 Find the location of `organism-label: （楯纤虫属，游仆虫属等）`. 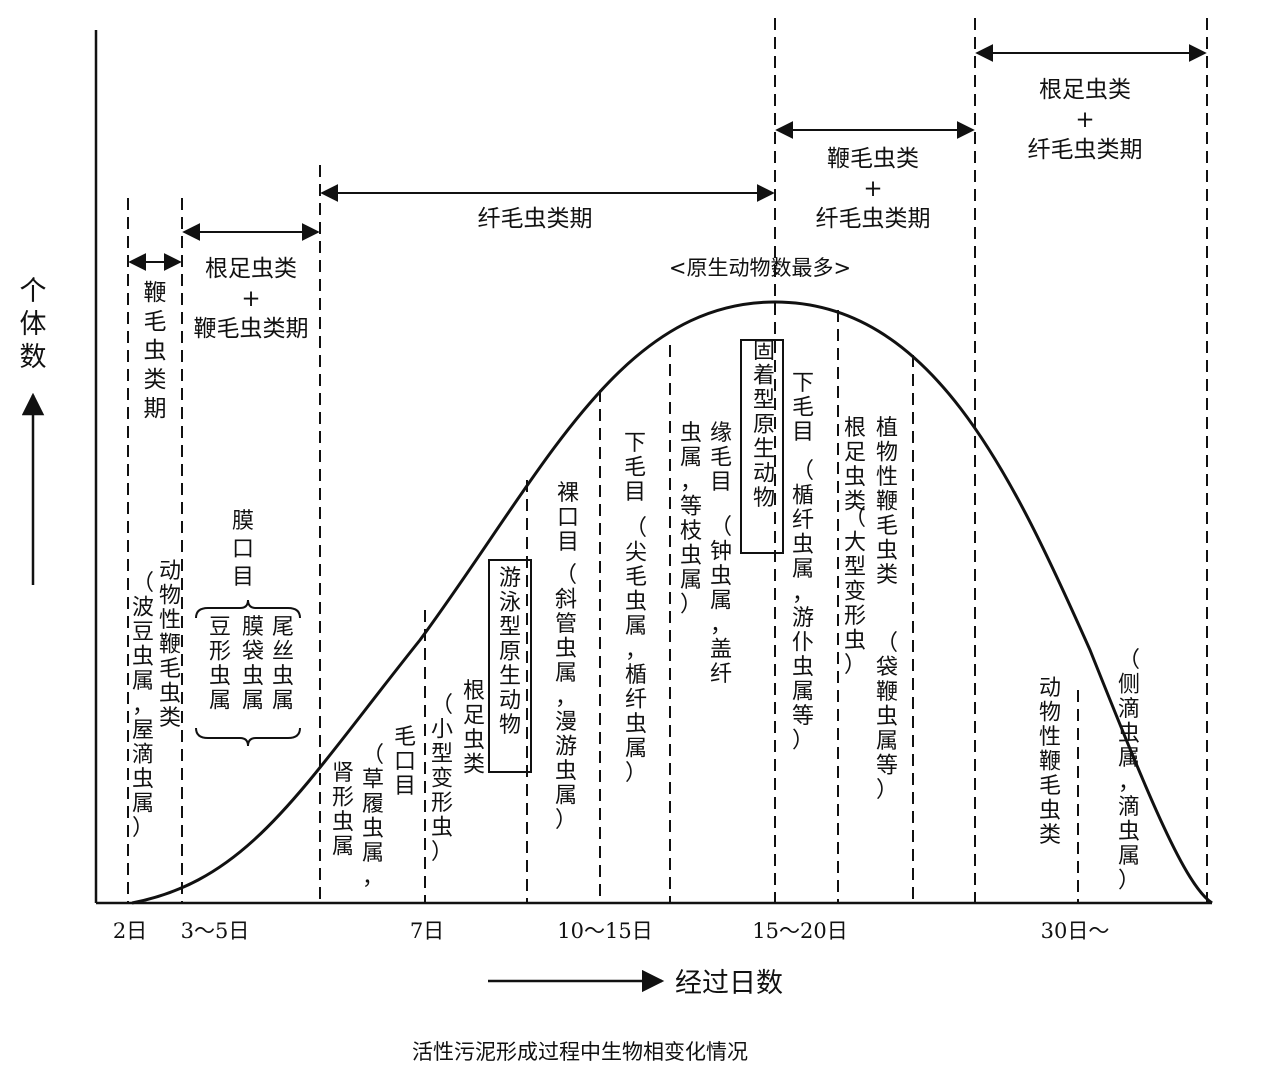

organism-label: （楯纤虫属，游仆虫属等） is located at coordinates (803, 606).